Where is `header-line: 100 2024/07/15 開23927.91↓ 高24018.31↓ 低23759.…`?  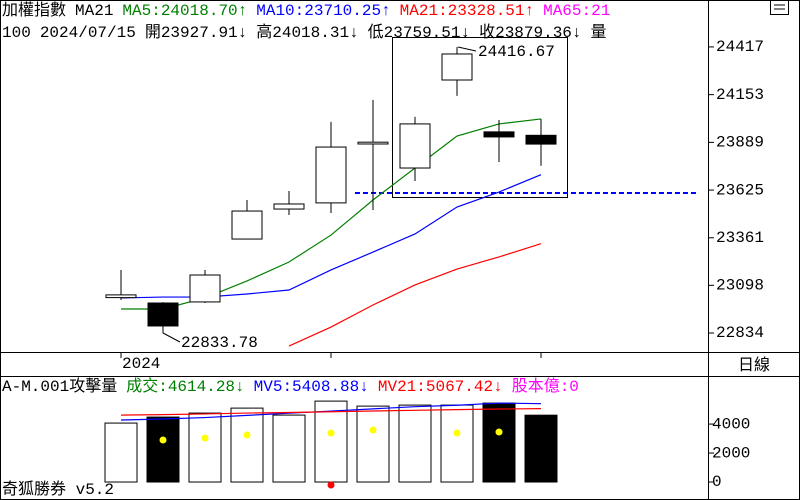 header-line: 100 2024/07/15 開23927.91↓ 高24018.31↓ 低23759.… is located at coordinates (354, 33).